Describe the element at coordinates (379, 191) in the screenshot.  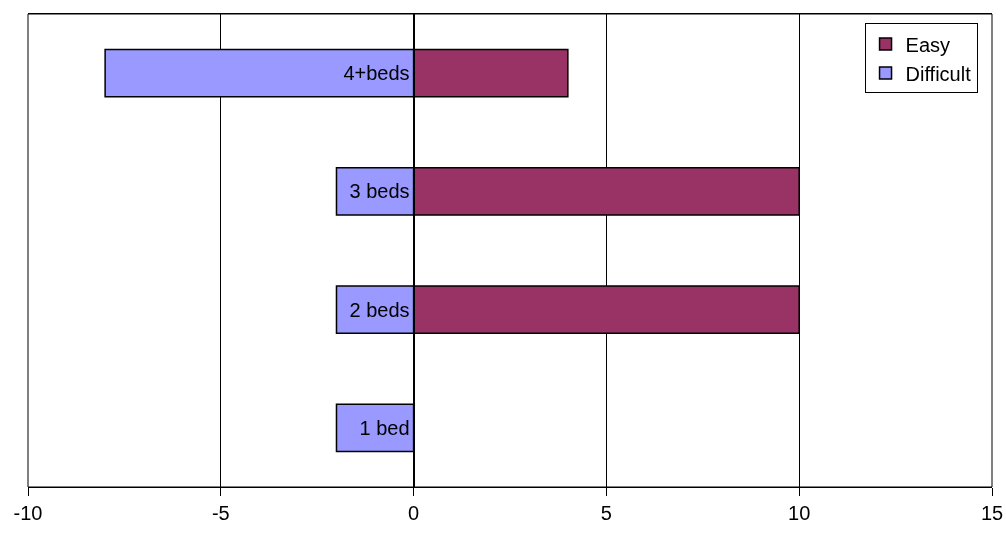
I see `y-tick-label: 3 beds` at that location.